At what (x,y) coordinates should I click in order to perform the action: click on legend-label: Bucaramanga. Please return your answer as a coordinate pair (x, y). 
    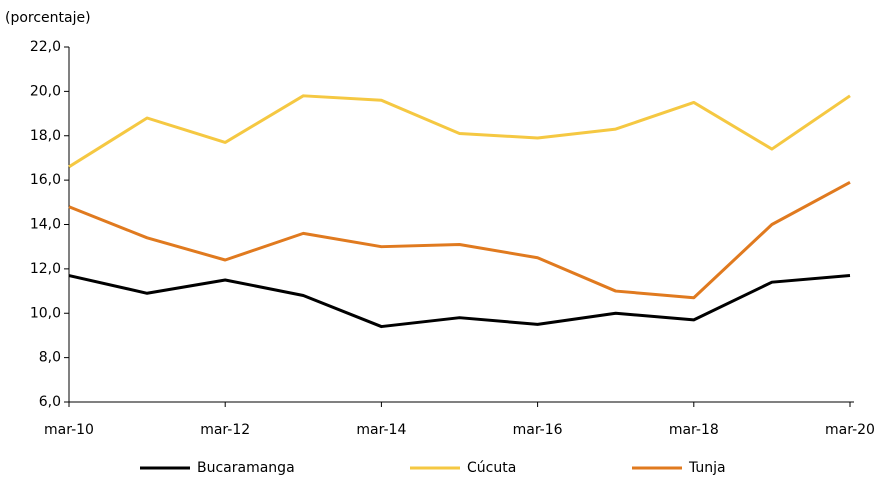
    Looking at the image, I should click on (246, 468).